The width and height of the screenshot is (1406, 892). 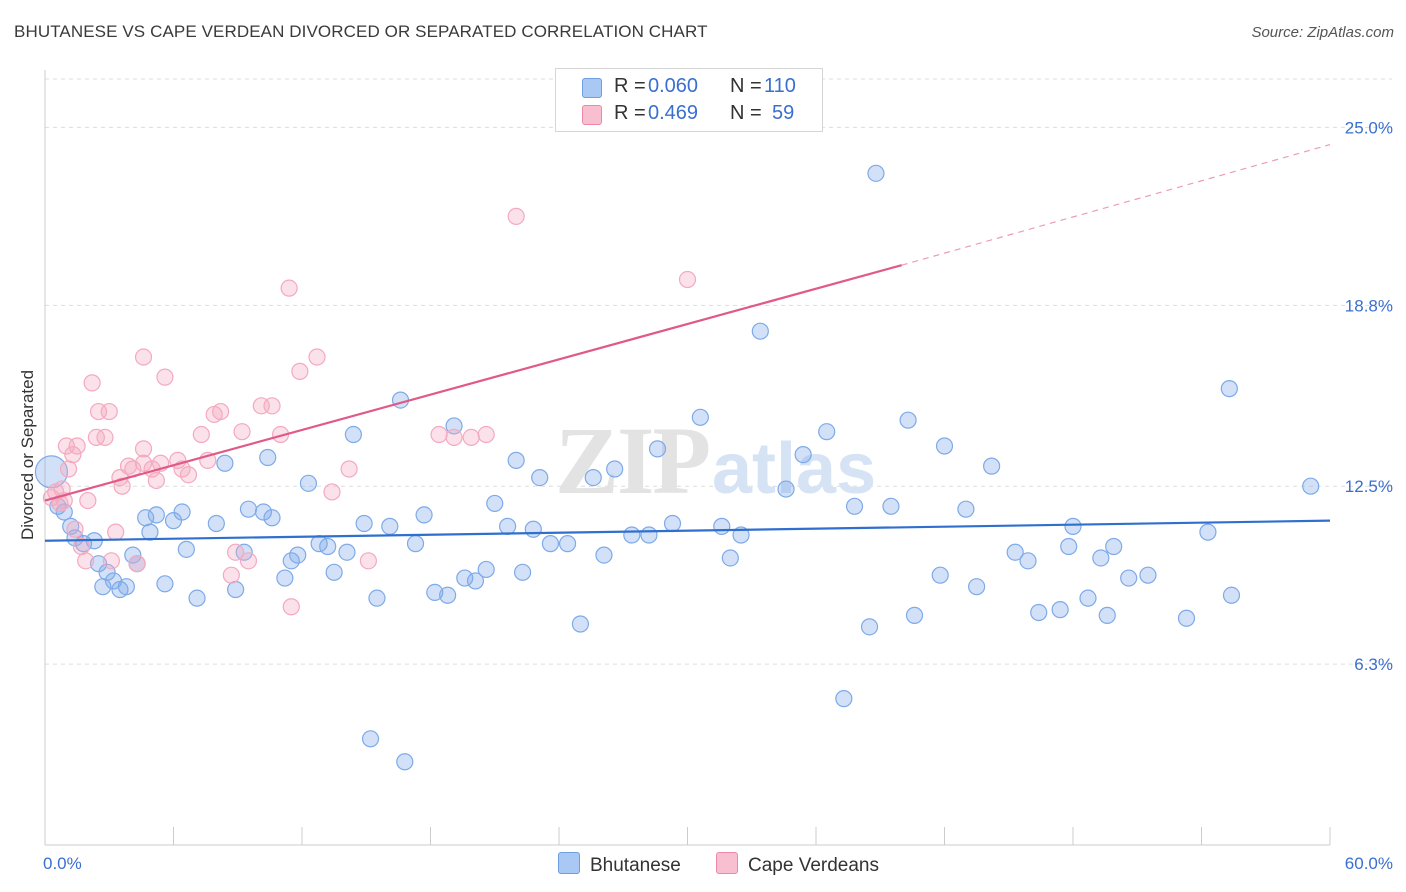 What do you see at coordinates (1322, 32) in the screenshot?
I see `source-credit: Source: ZipAtlas.com` at bounding box center [1322, 32].